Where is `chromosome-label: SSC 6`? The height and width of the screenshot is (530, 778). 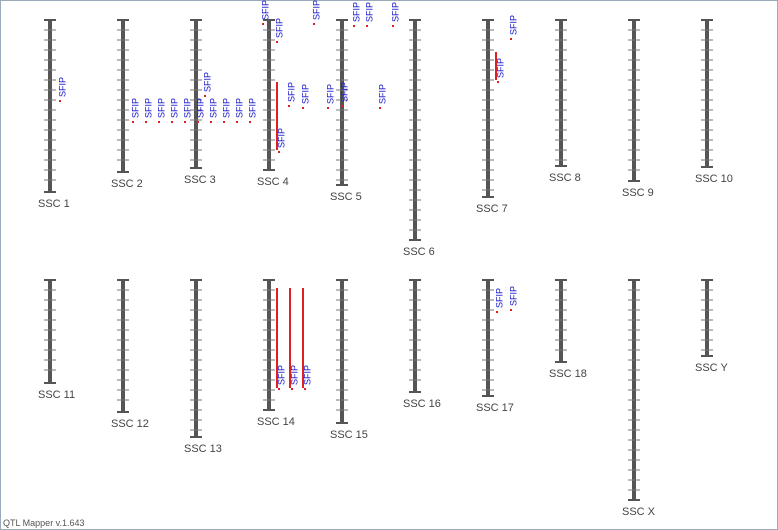
chromosome-label: SSC 6 is located at coordinates (419, 252).